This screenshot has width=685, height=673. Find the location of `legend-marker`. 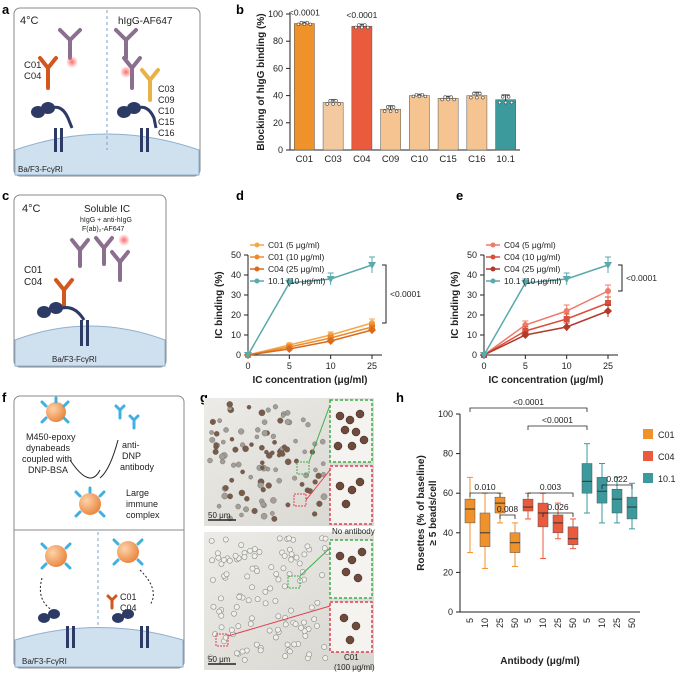

legend-marker is located at coordinates (257, 257).